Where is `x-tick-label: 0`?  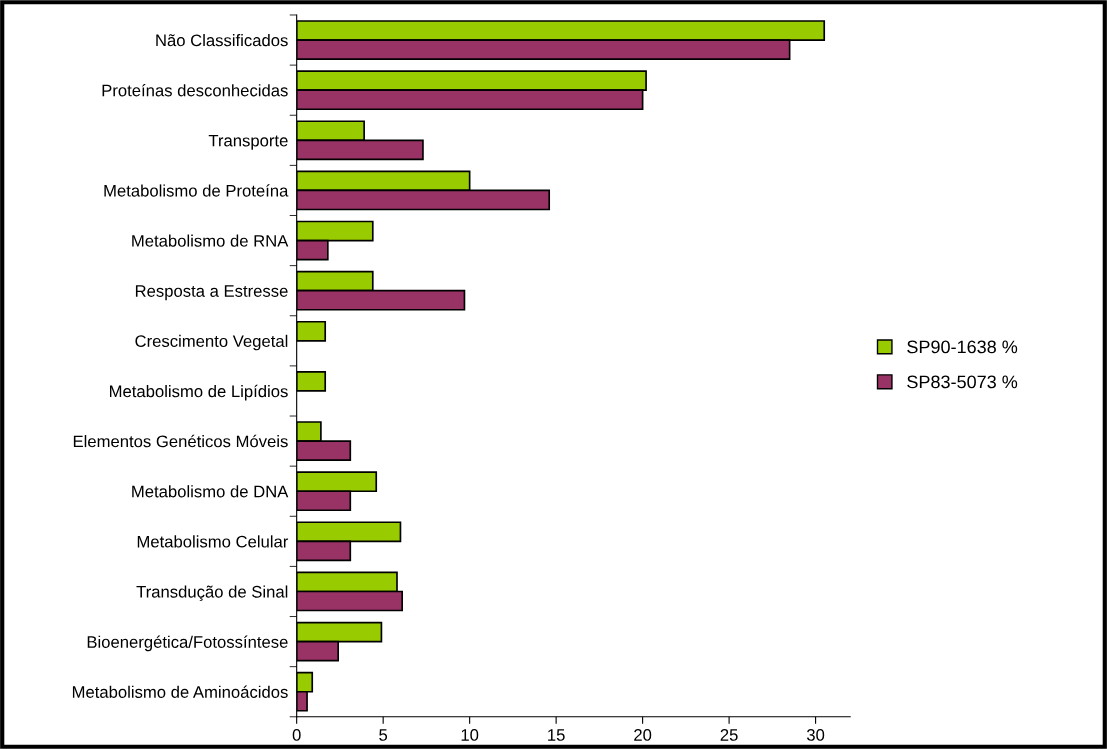
x-tick-label: 0 is located at coordinates (296, 735).